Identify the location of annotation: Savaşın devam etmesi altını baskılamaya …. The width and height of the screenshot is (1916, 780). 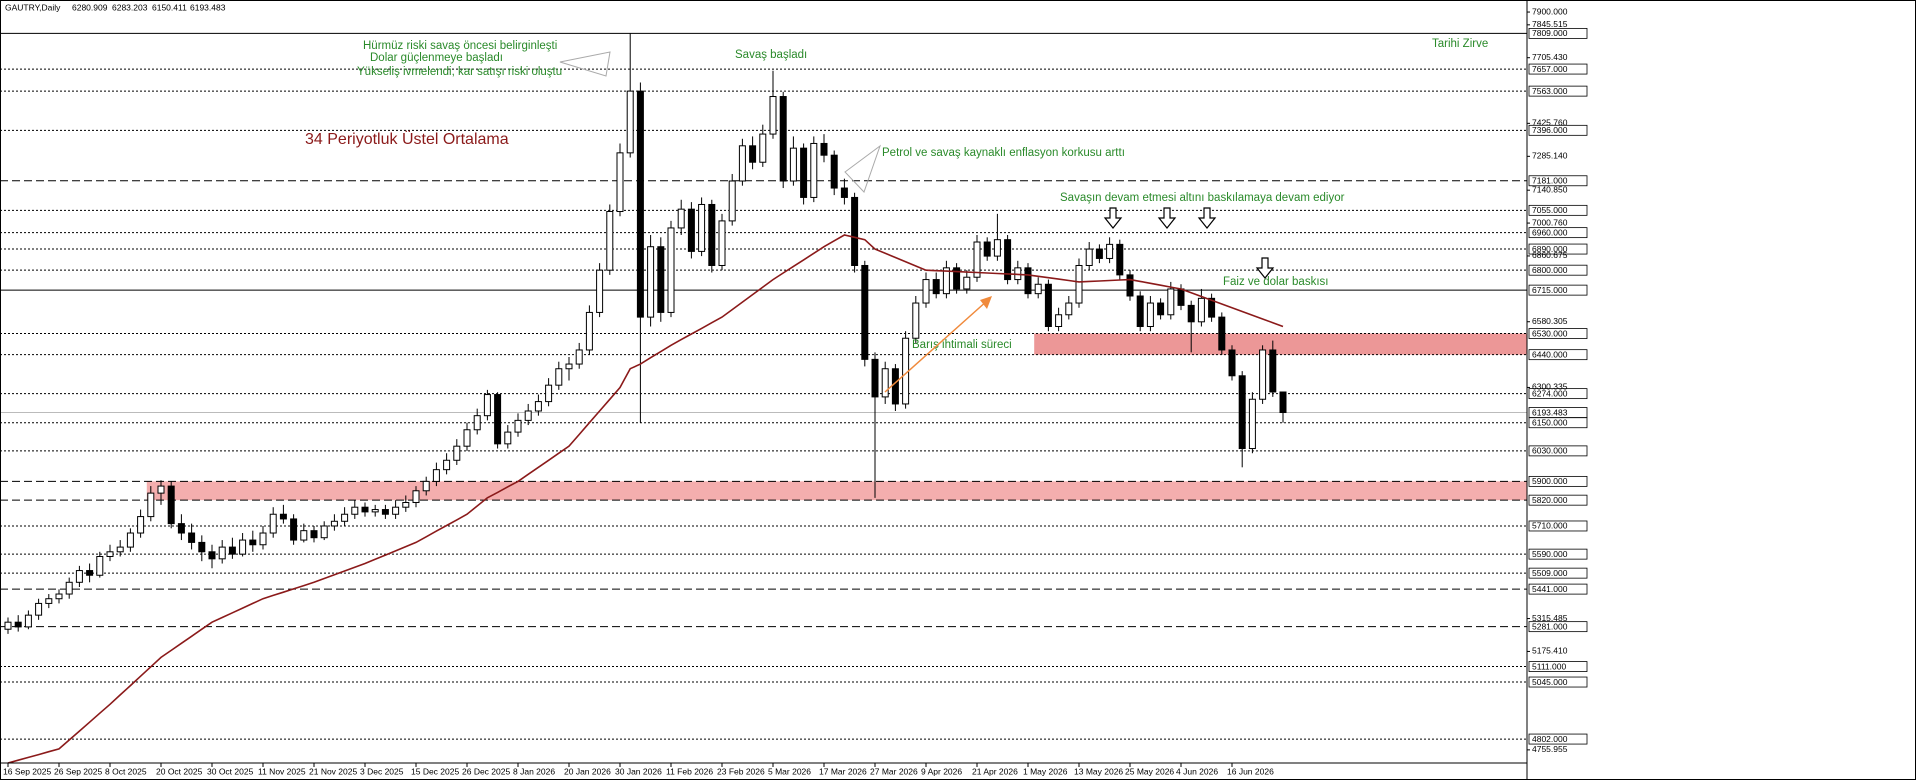
(1202, 198).